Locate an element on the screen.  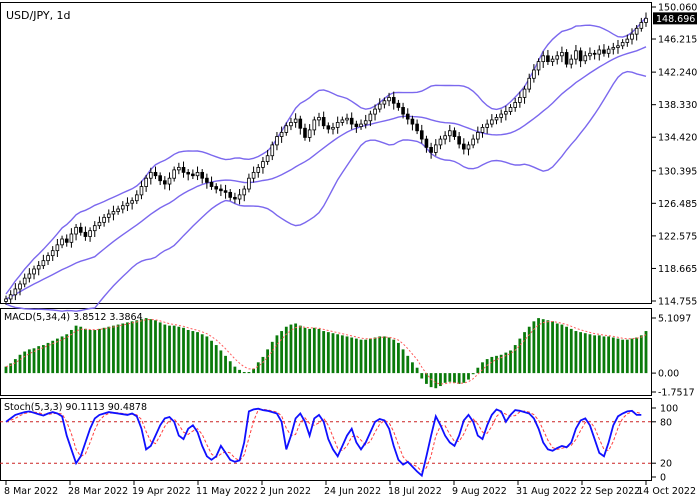
date-tick-label: 9 Aug 2022 is located at coordinates (479, 491).